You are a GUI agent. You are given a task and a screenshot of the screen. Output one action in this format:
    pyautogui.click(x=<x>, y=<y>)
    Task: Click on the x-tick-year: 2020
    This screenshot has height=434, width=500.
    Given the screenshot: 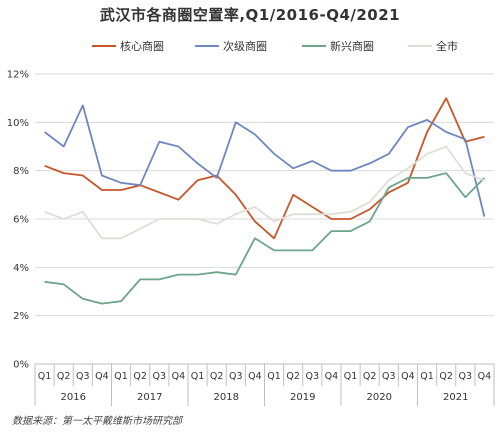 What is the action you would take?
    pyautogui.click(x=379, y=397)
    